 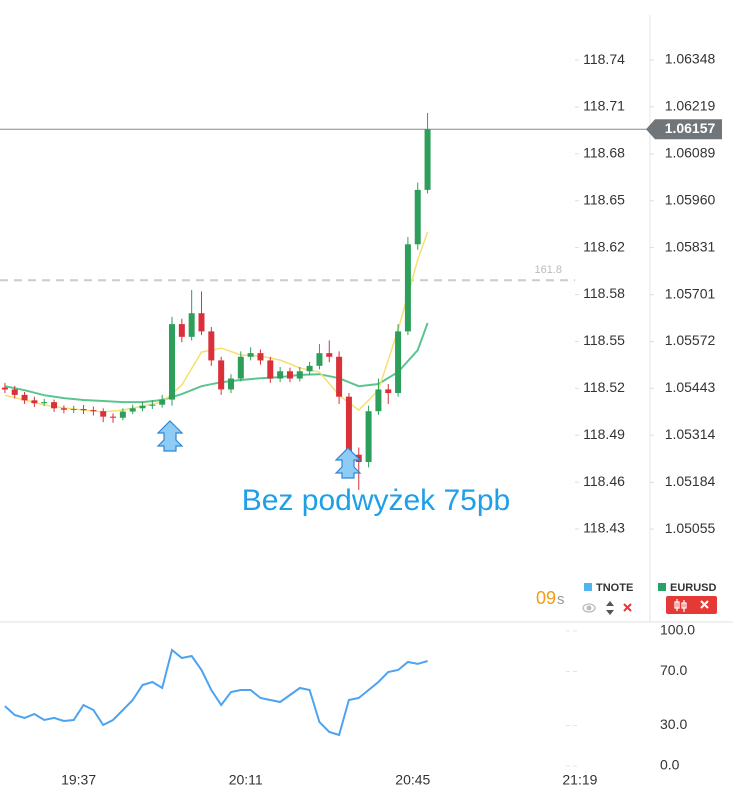 What do you see at coordinates (610, 608) in the screenshot?
I see `reorder-icon` at bounding box center [610, 608].